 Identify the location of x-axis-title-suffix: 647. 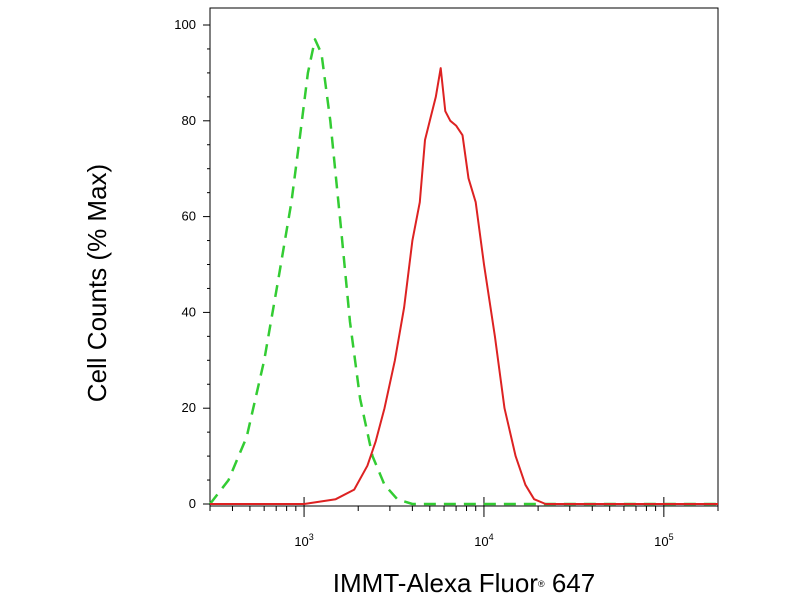
(570, 583).